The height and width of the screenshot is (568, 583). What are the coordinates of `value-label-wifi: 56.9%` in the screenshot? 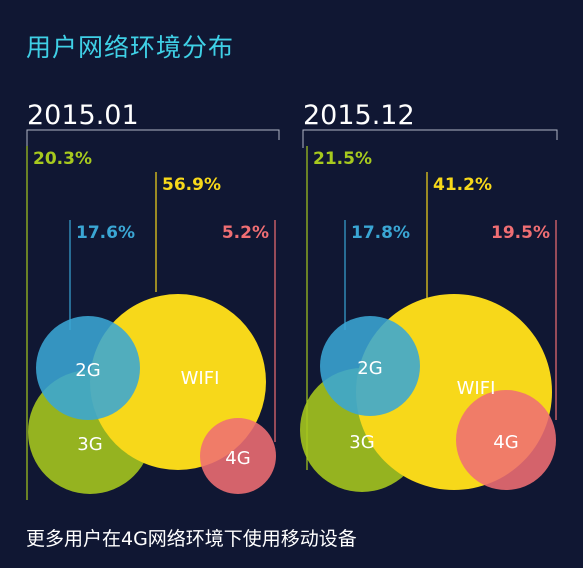 It's located at (191, 185).